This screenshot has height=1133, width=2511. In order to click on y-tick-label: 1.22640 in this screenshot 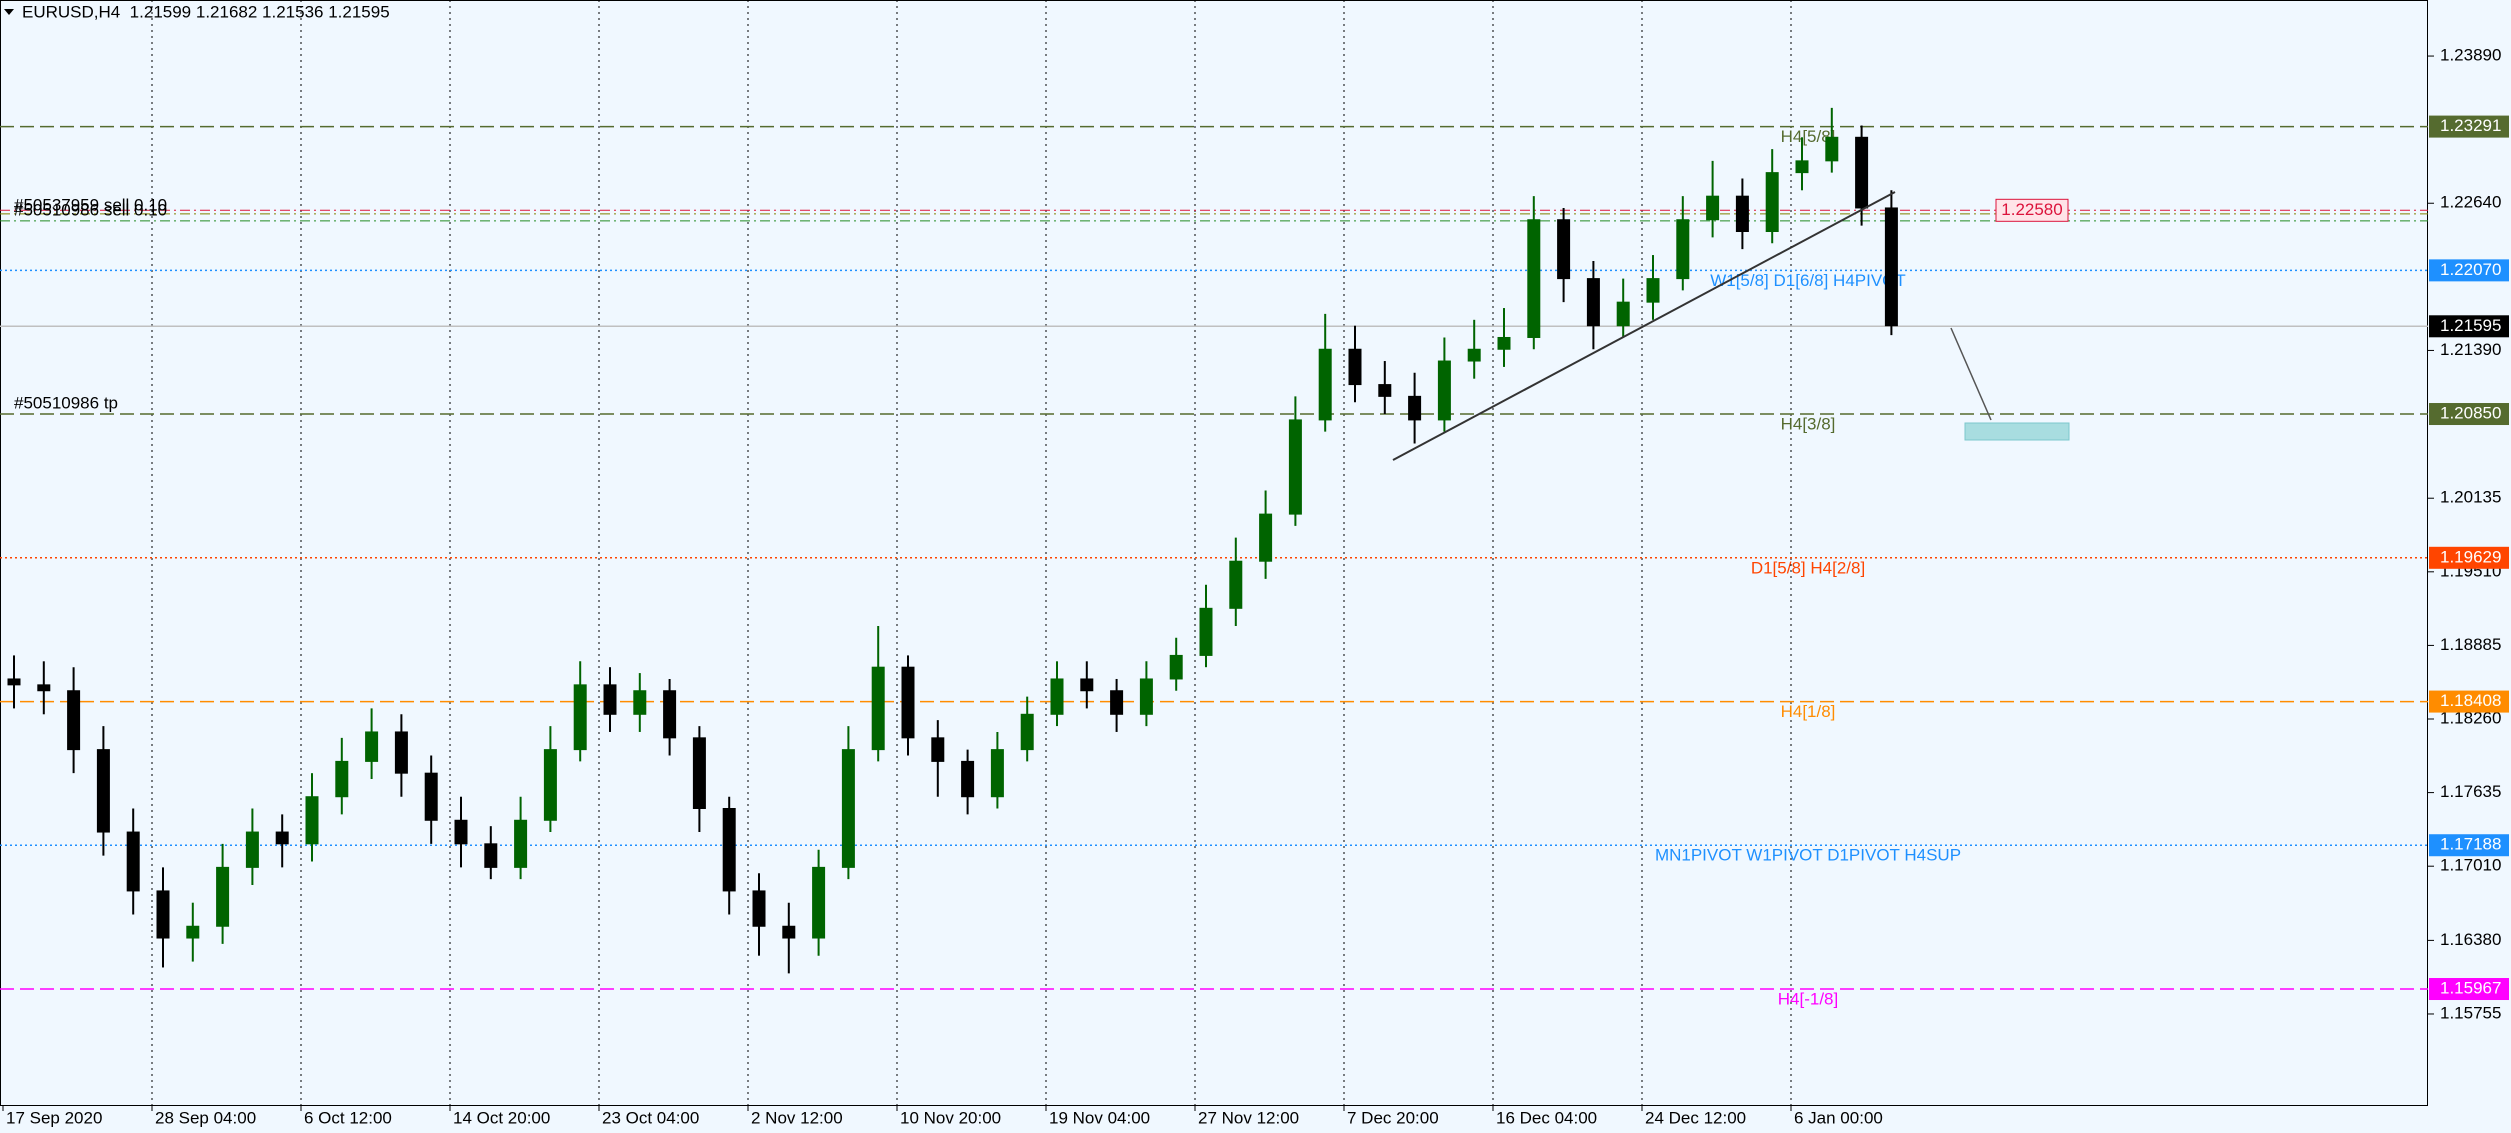, I will do `click(2470, 202)`.